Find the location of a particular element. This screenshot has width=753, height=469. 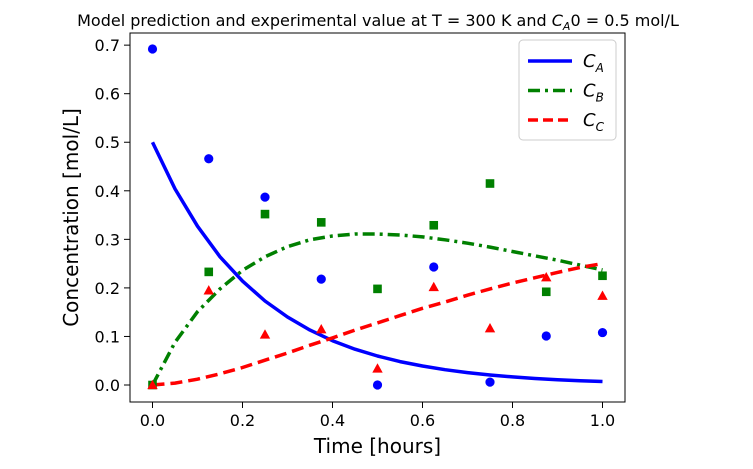

chart-title-var: C is located at coordinates (558, 20).